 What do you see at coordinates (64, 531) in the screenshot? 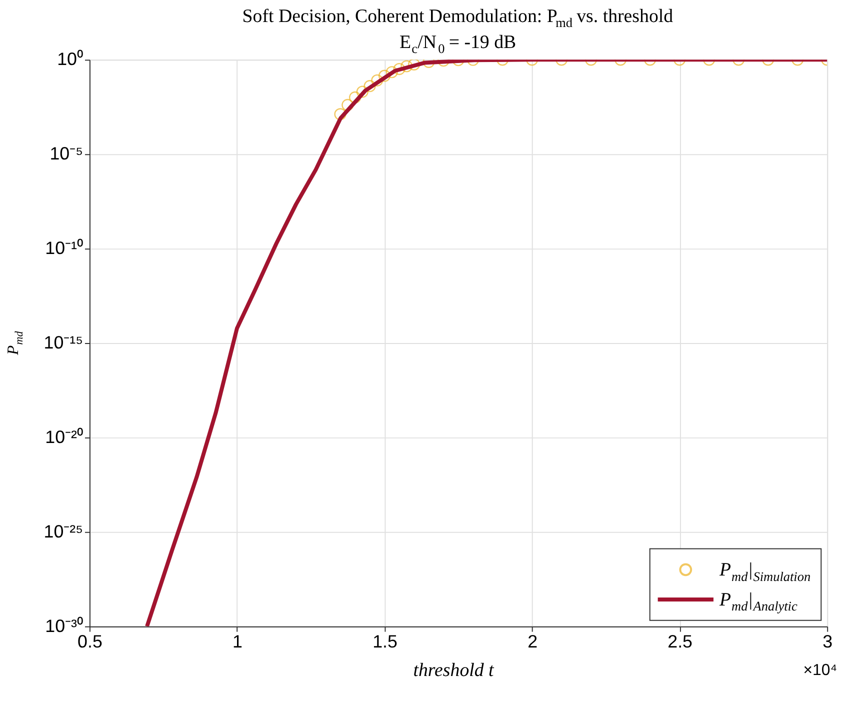
I see `y-tick-label: 10⁻²⁵` at bounding box center [64, 531].